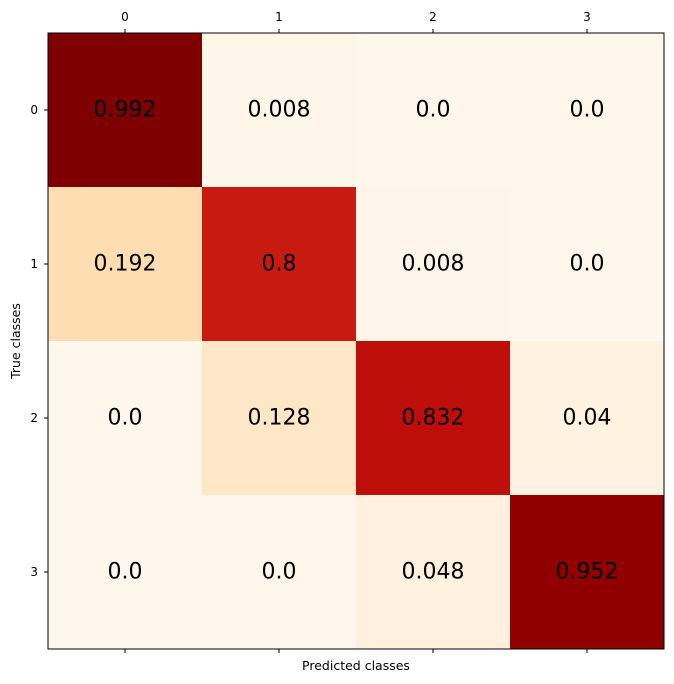 This screenshot has width=674, height=684. I want to click on x-tick-label: 2, so click(433, 17).